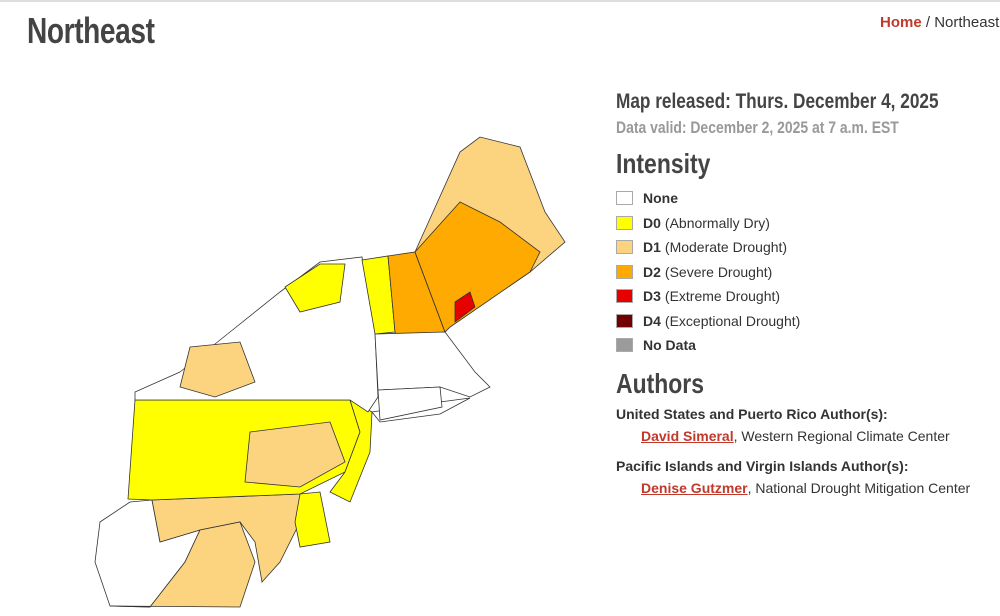  Describe the element at coordinates (91, 30) in the screenshot. I see `page-title: Northeast` at that location.